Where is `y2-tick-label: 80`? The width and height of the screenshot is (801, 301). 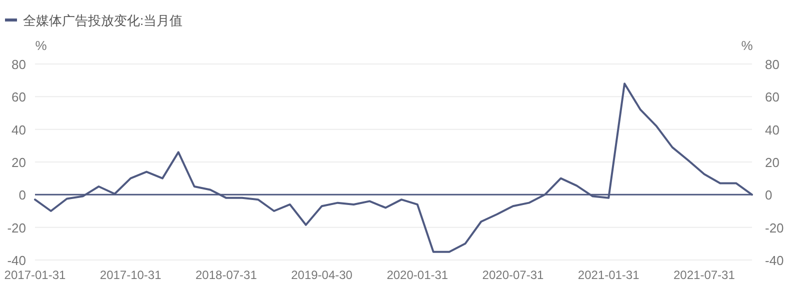 y2-tick-label: 80 is located at coordinates (772, 64).